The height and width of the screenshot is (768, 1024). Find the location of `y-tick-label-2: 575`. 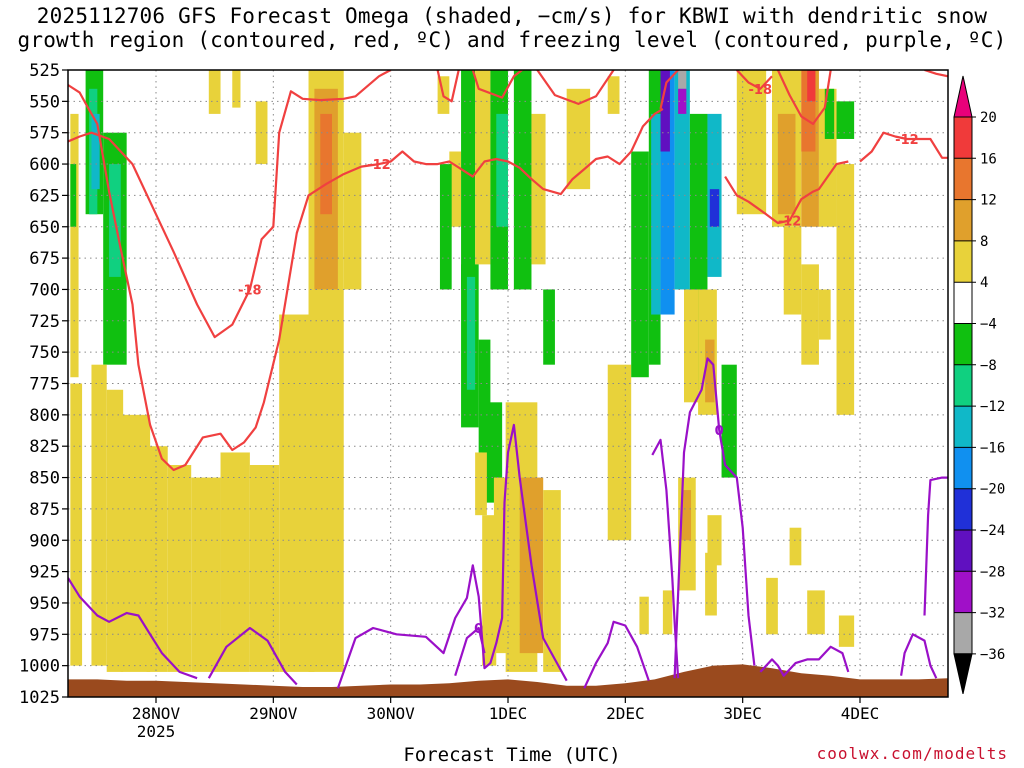

y-tick-label-2: 575 is located at coordinates (44, 134).